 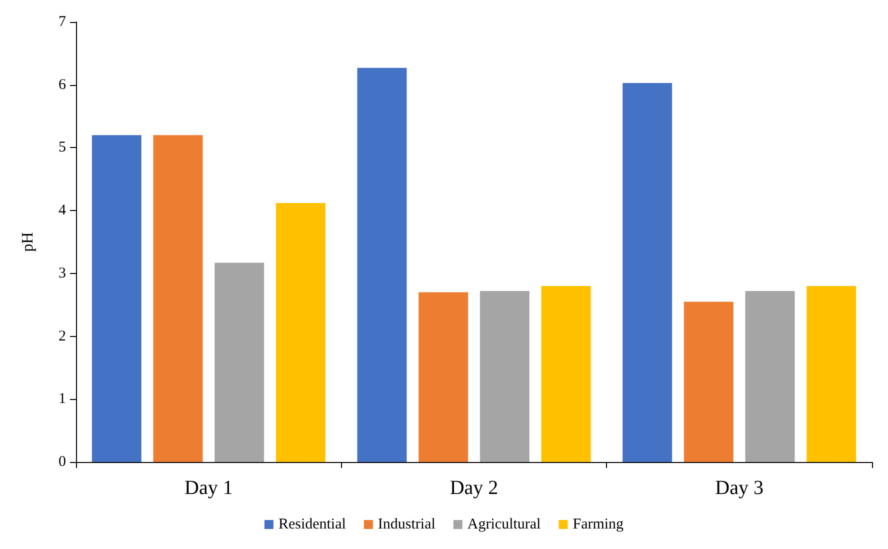 I want to click on y-tick-label: 5, so click(x=62, y=148).